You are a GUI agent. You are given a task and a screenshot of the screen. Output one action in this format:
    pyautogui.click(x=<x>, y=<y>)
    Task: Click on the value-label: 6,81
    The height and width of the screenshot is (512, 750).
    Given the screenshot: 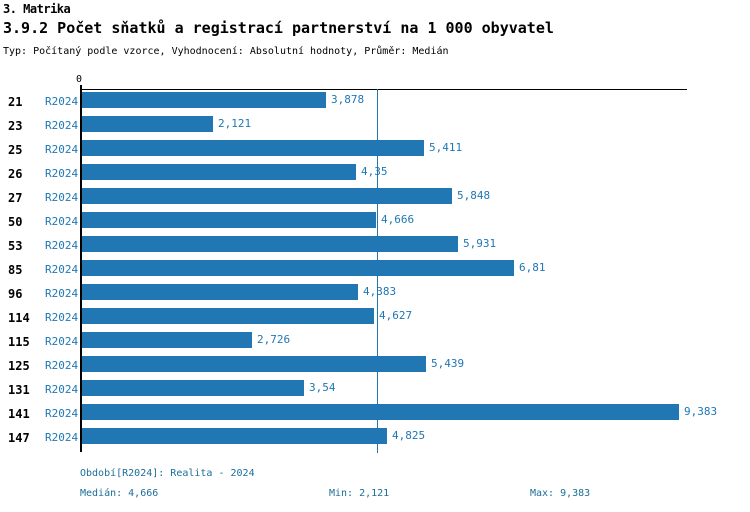 What is the action you would take?
    pyautogui.click(x=532, y=267)
    